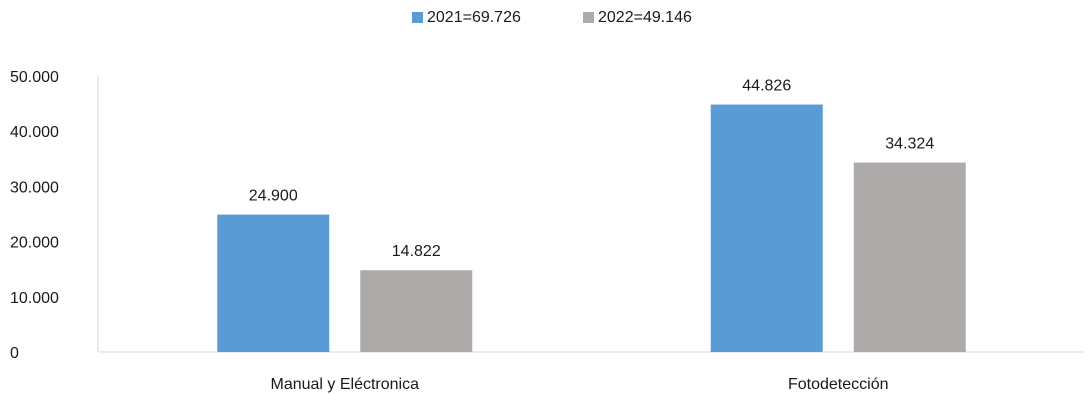 The width and height of the screenshot is (1091, 394). Describe the element at coordinates (34, 298) in the screenshot. I see `y-tick-label: 10.000` at that location.